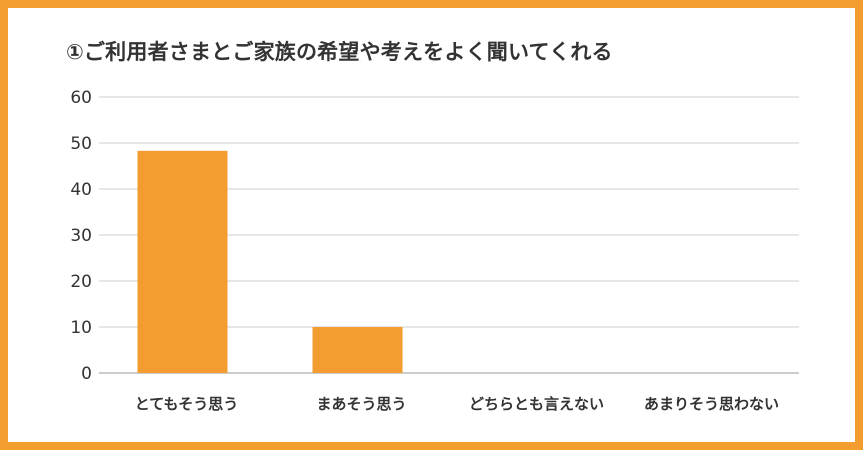 The image size is (863, 450). What do you see at coordinates (81, 98) in the screenshot?
I see `y-tick-label: 60` at bounding box center [81, 98].